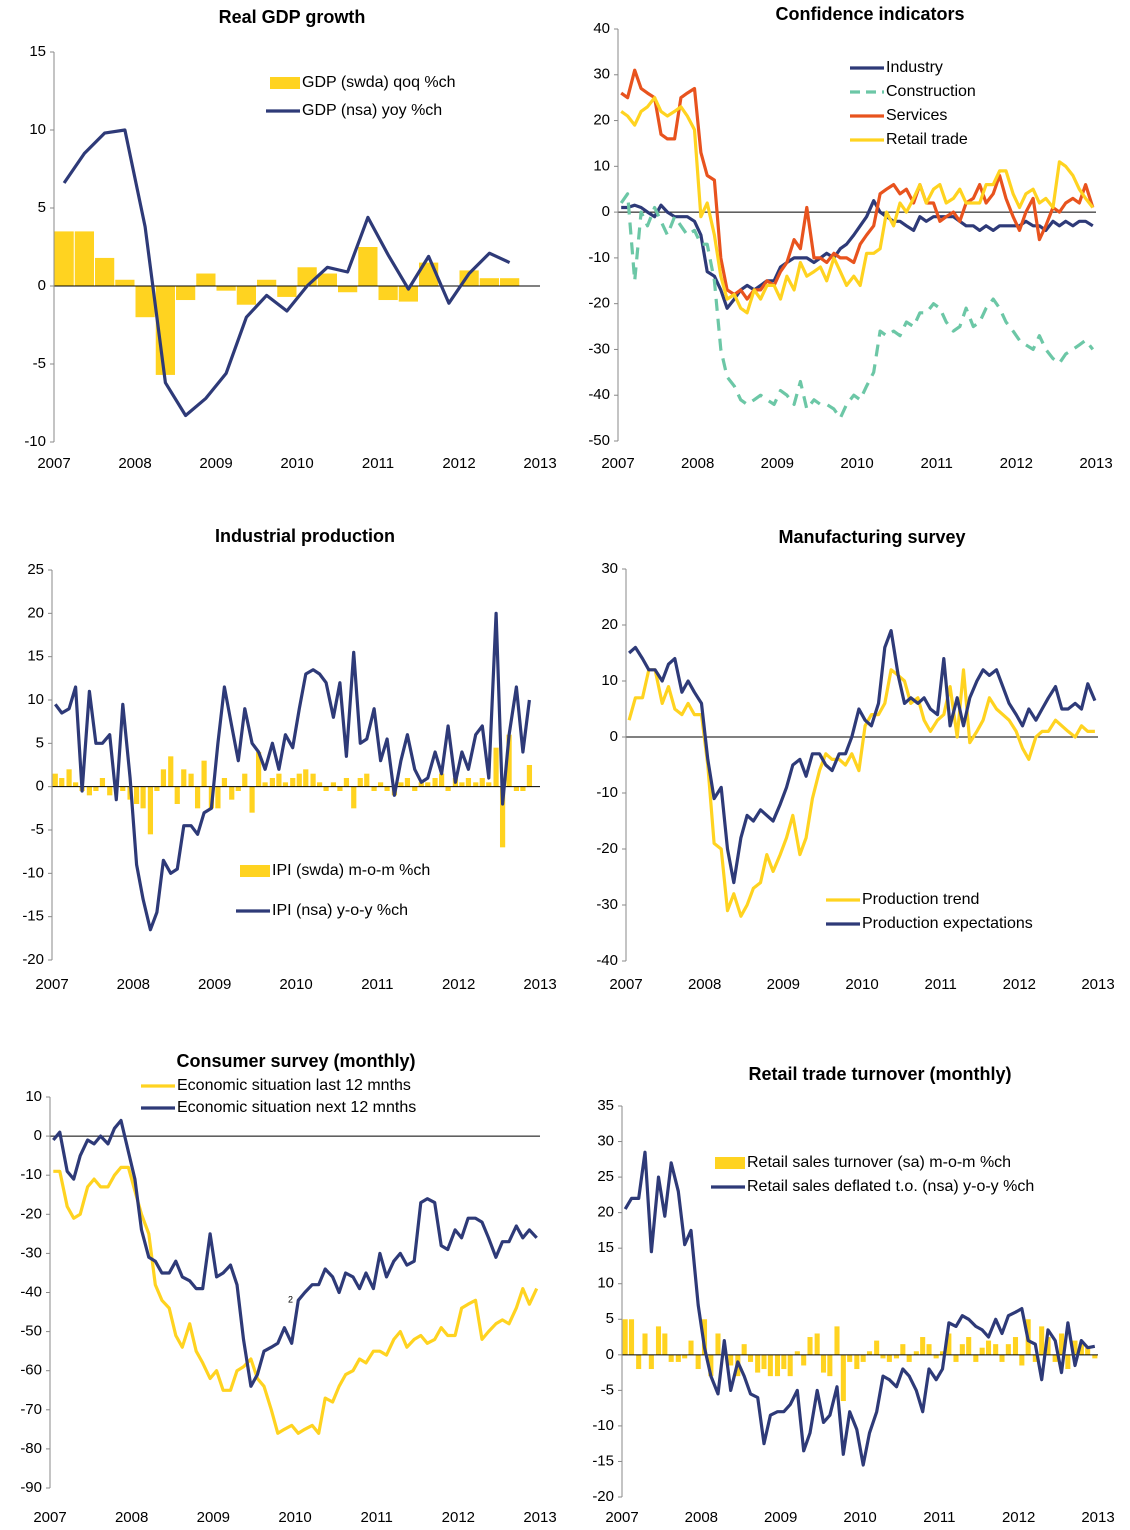 This screenshot has width=1130, height=1530. Describe the element at coordinates (1019, 984) in the screenshot. I see `x-tick-label: 2012` at that location.